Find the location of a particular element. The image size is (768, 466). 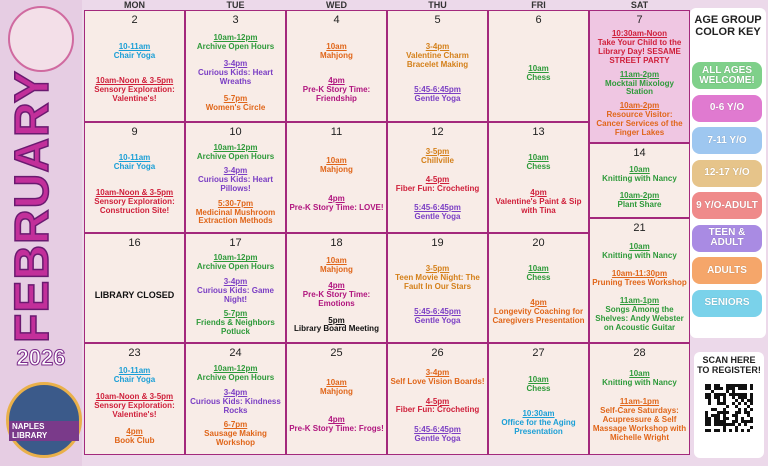

year: 2026 is located at coordinates (41, 358).